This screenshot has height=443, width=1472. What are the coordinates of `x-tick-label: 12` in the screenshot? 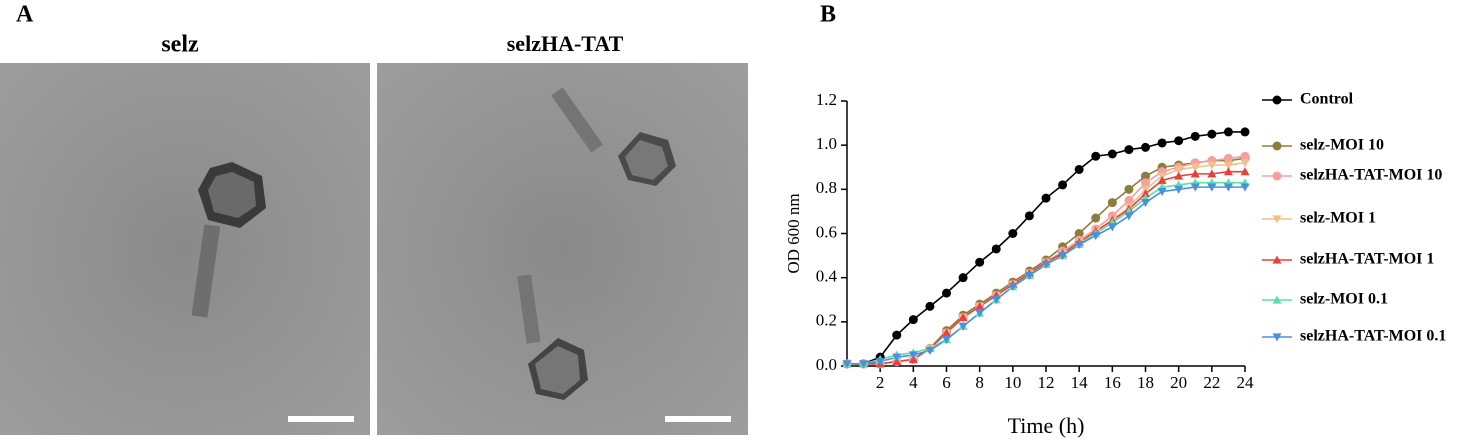 It's located at (1046, 382).